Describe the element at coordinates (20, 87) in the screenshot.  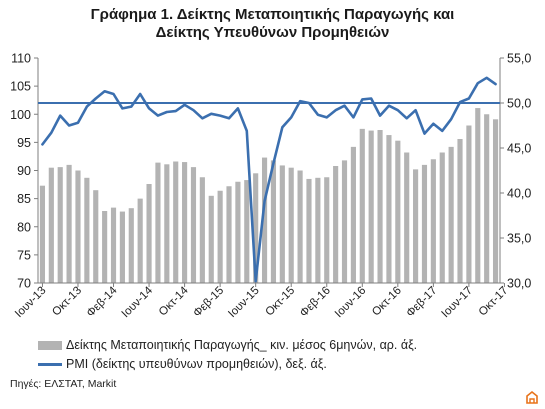
I see `left-tick-label: 105` at that location.